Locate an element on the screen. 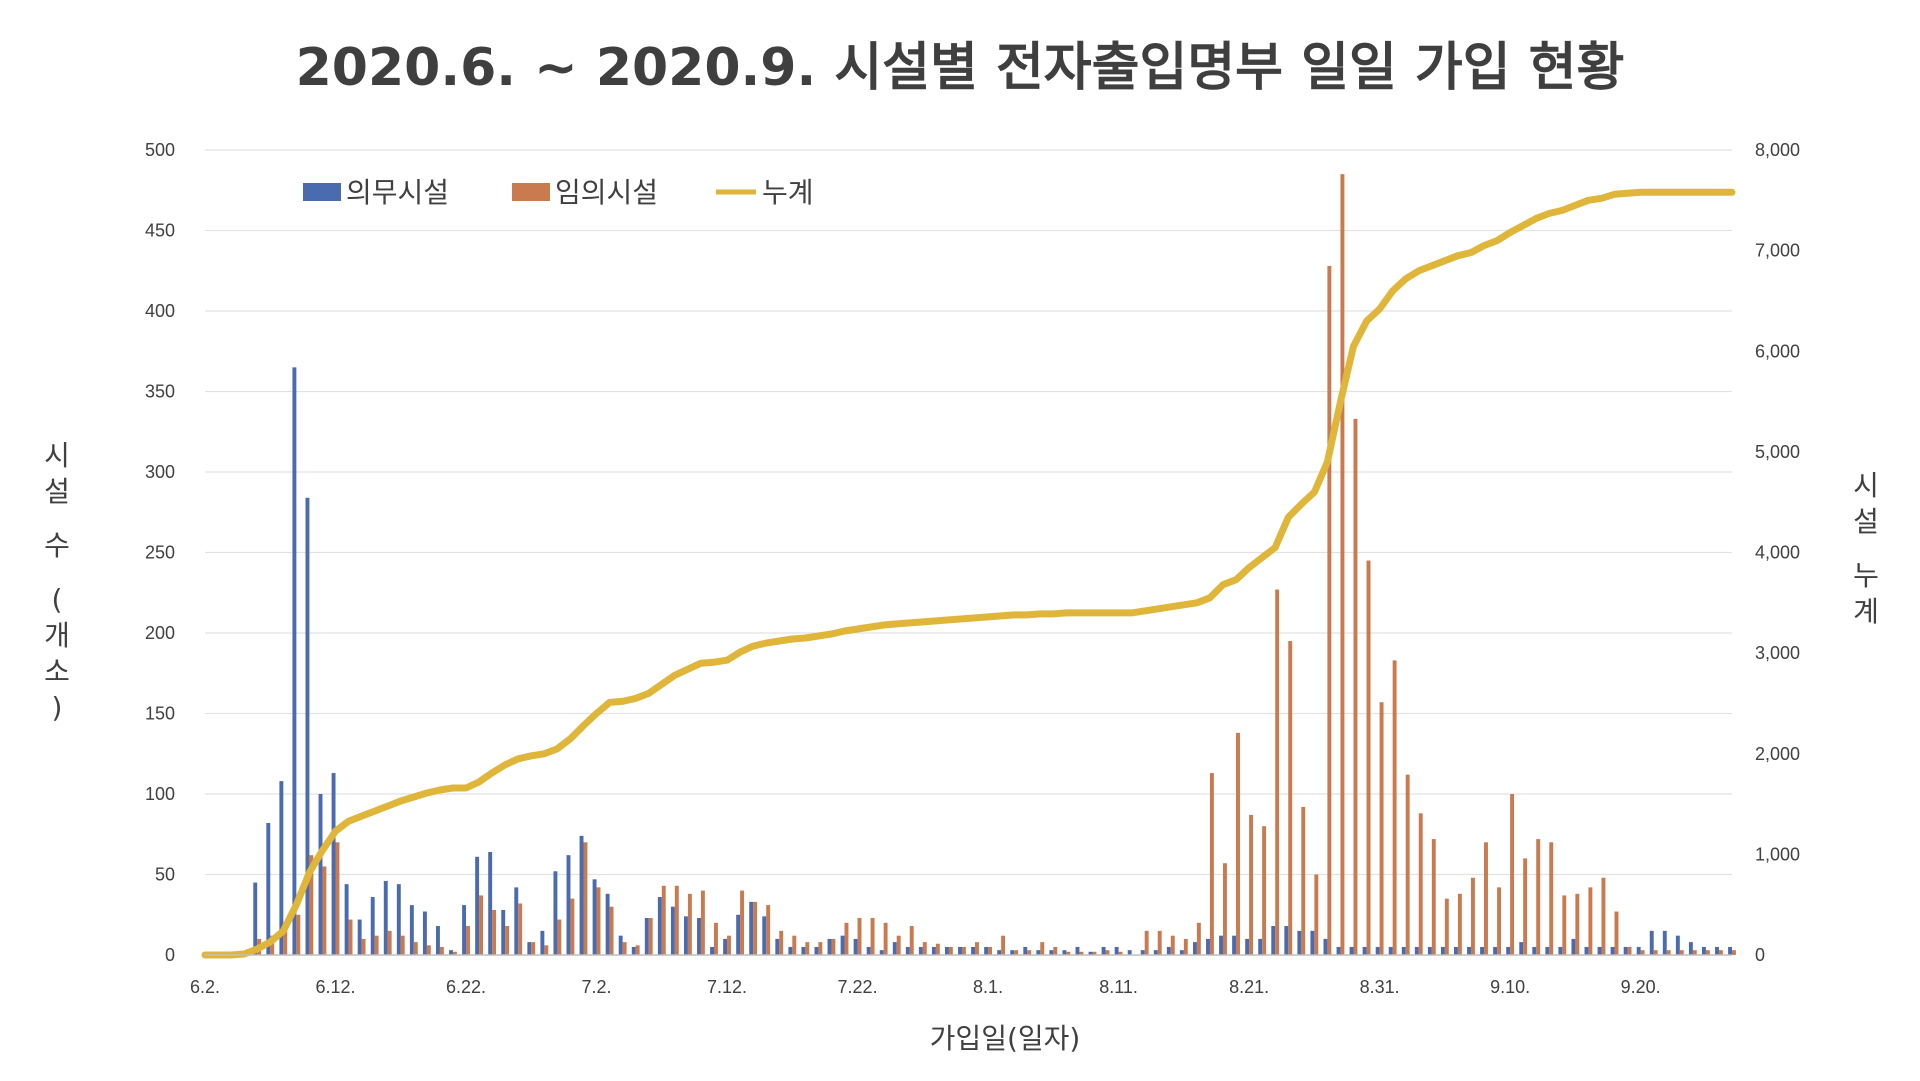 Image resolution: width=1920 pixels, height=1081 pixels. legend-swatch-voluntary is located at coordinates (531, 192).